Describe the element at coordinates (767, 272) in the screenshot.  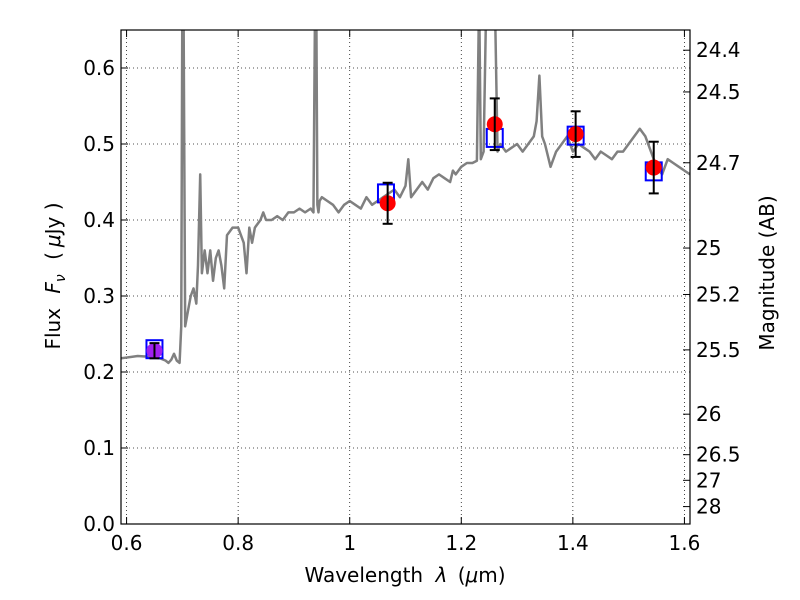
I see `right-axis-label: Magnitude (AB)` at that location.